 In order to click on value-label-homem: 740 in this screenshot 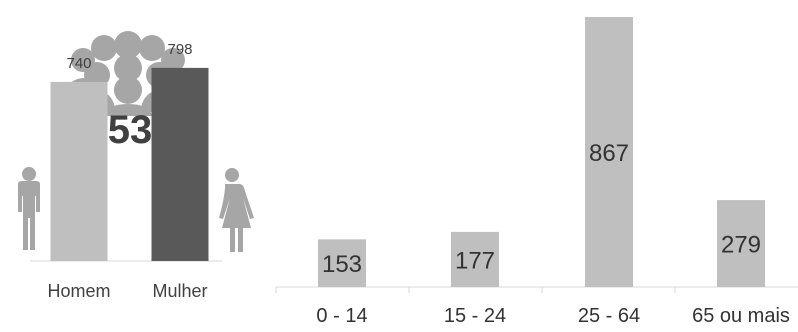, I will do `click(78, 63)`.